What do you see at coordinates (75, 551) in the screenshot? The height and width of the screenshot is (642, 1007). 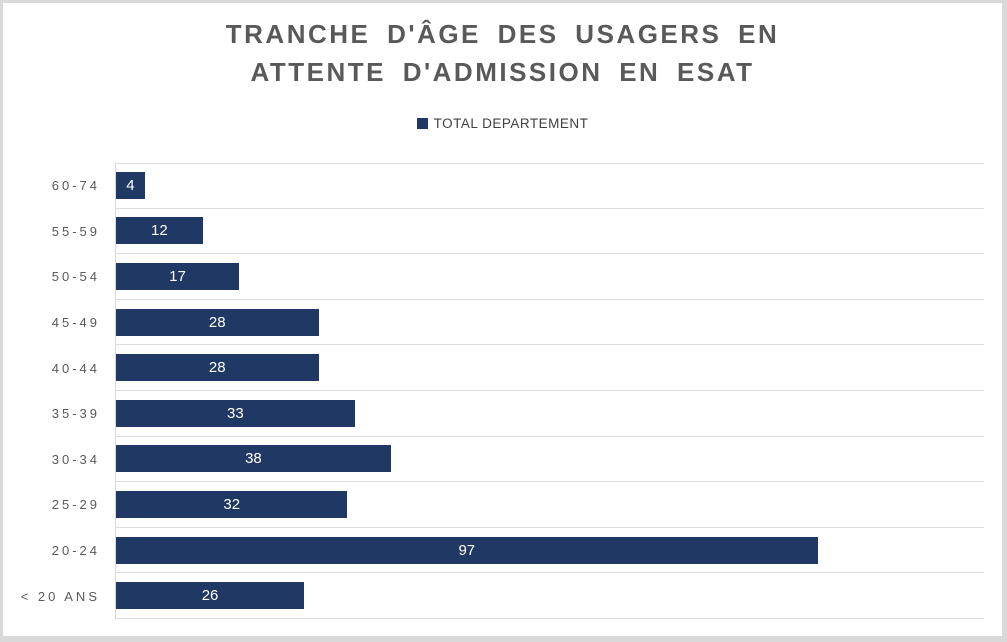 I see `category-label: 20-24` at bounding box center [75, 551].